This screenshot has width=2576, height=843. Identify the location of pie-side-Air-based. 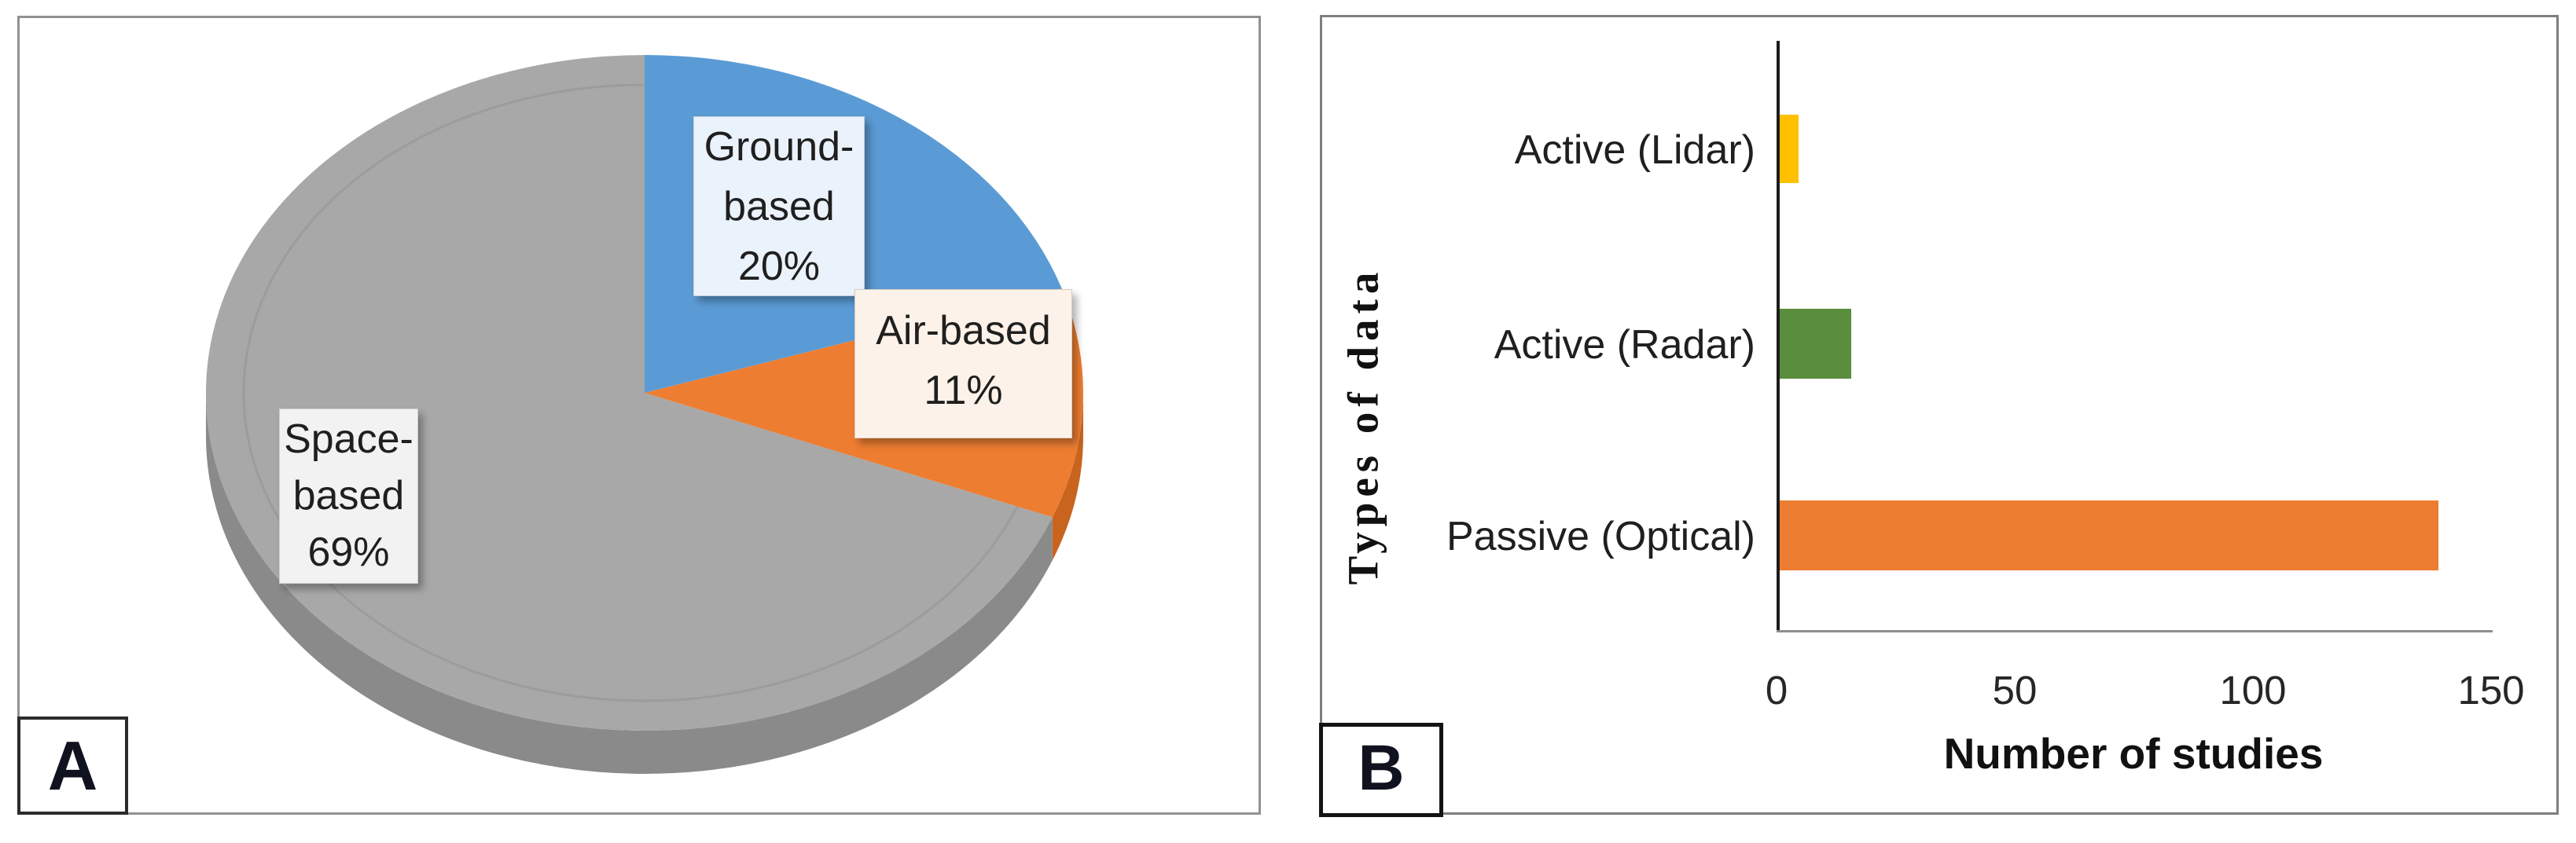
(1067, 477).